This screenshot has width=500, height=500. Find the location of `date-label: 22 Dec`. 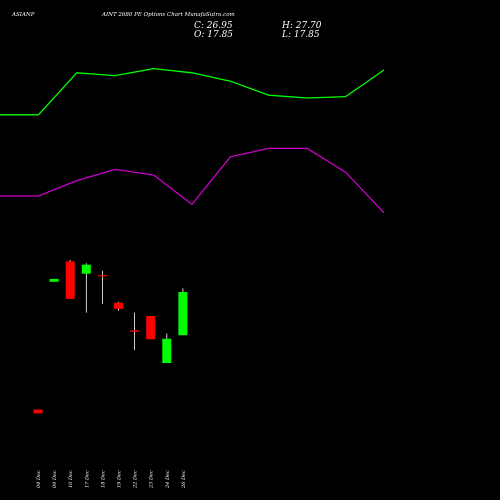

date-label: 22 Dec is located at coordinates (136, 479).